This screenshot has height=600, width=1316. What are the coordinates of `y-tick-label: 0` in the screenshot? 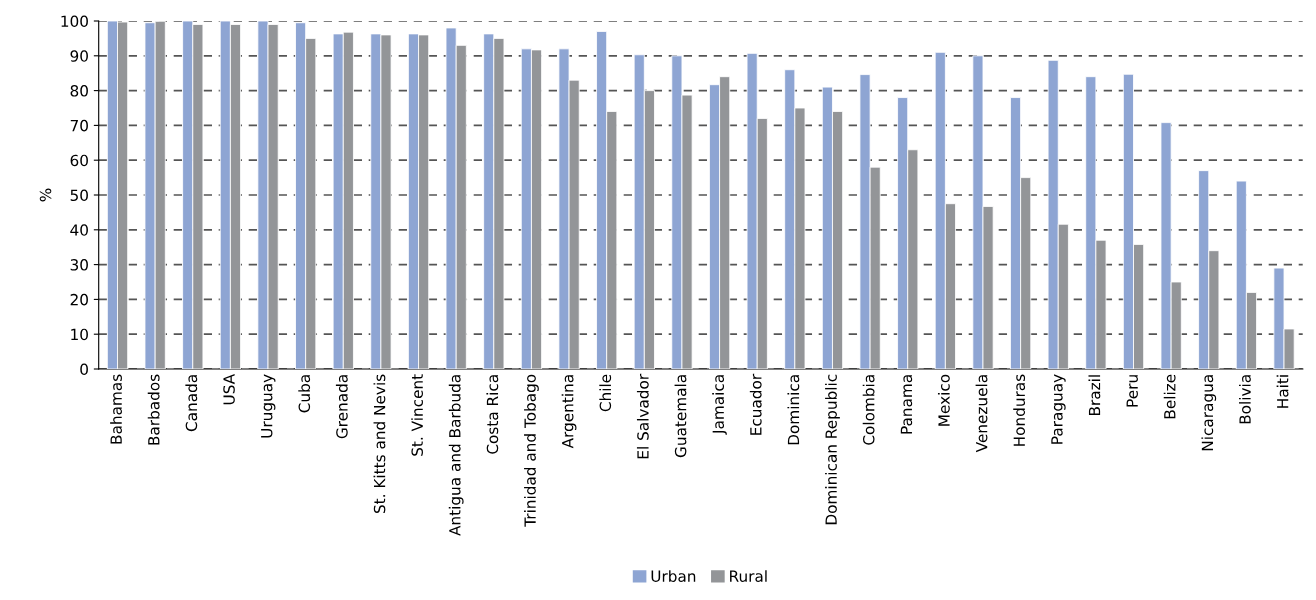 It's located at (84, 369).